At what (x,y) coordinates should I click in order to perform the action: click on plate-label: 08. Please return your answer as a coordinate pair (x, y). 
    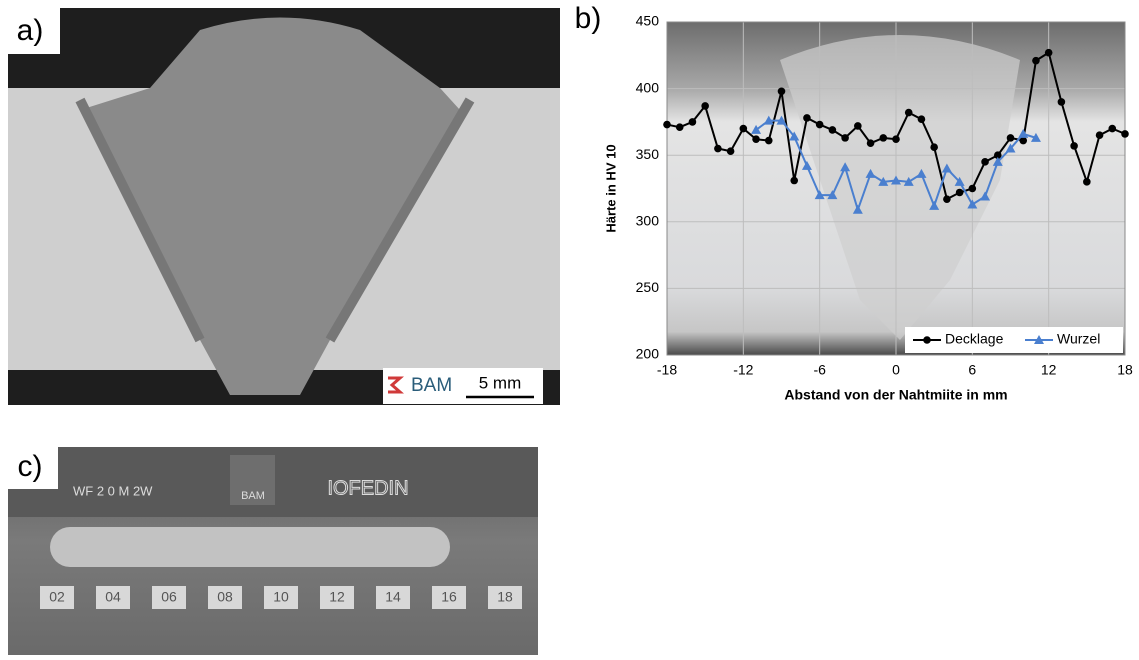
    Looking at the image, I should click on (225, 597).